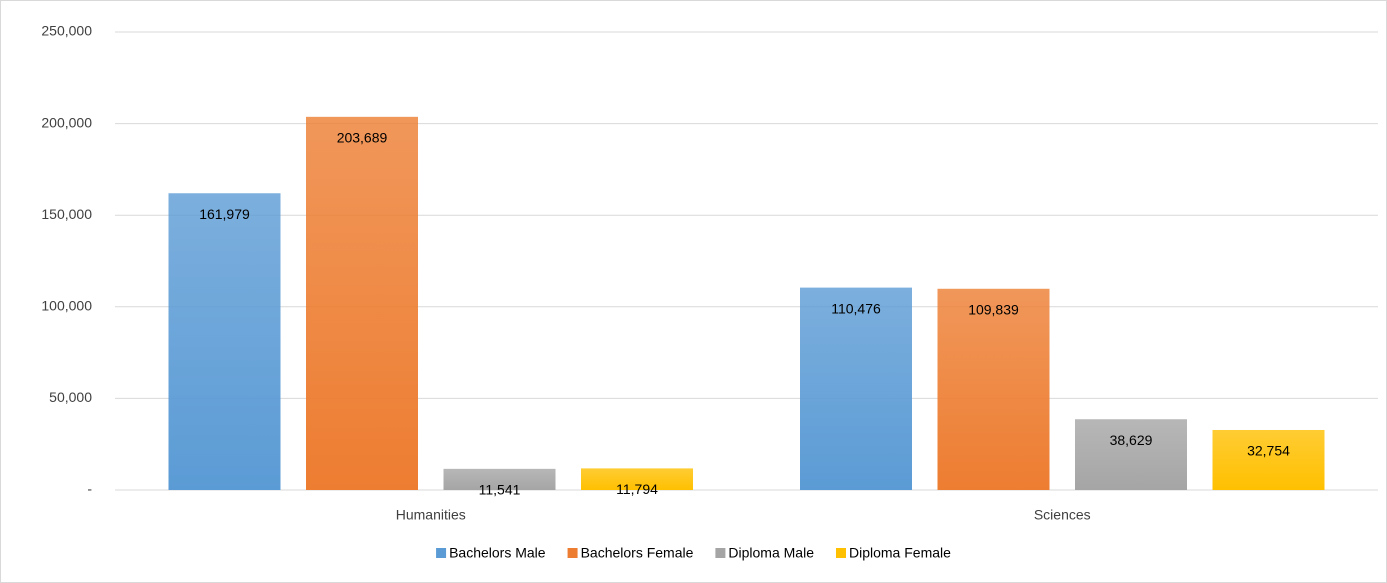  I want to click on x-tick-label: Humanities, so click(431, 515).